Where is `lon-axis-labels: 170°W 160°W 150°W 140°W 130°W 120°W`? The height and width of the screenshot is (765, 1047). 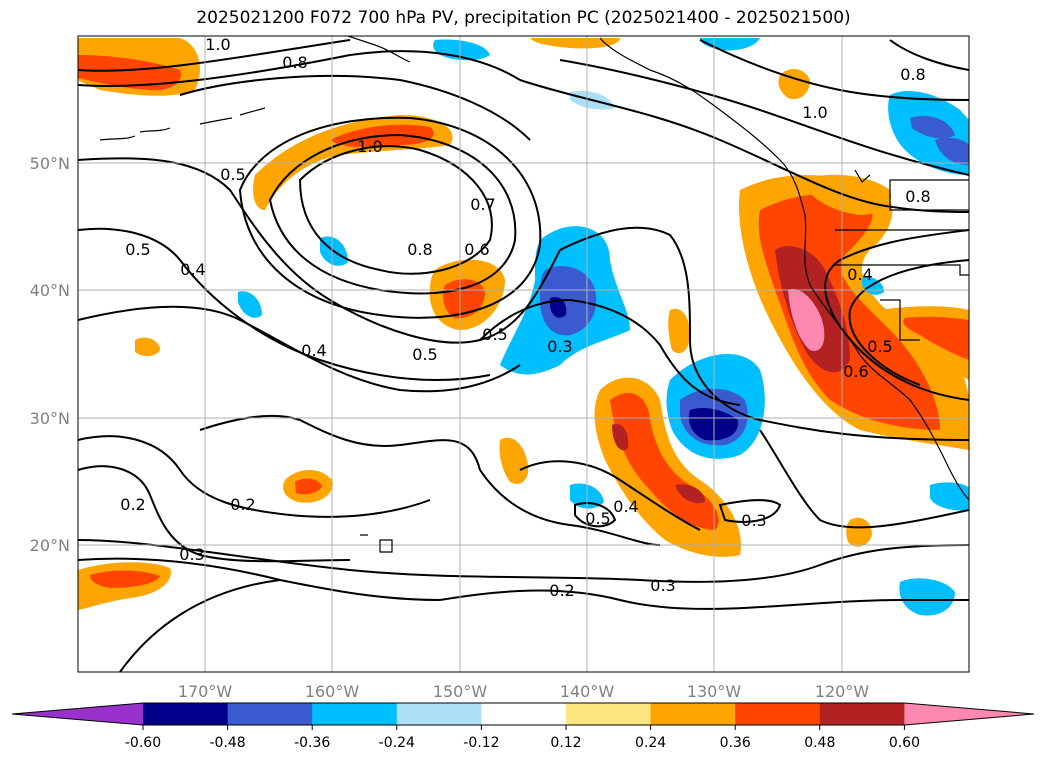
lon-axis-labels: 170°W 160°W 150°W 140°W 130°W 120°W is located at coordinates (524, 691).